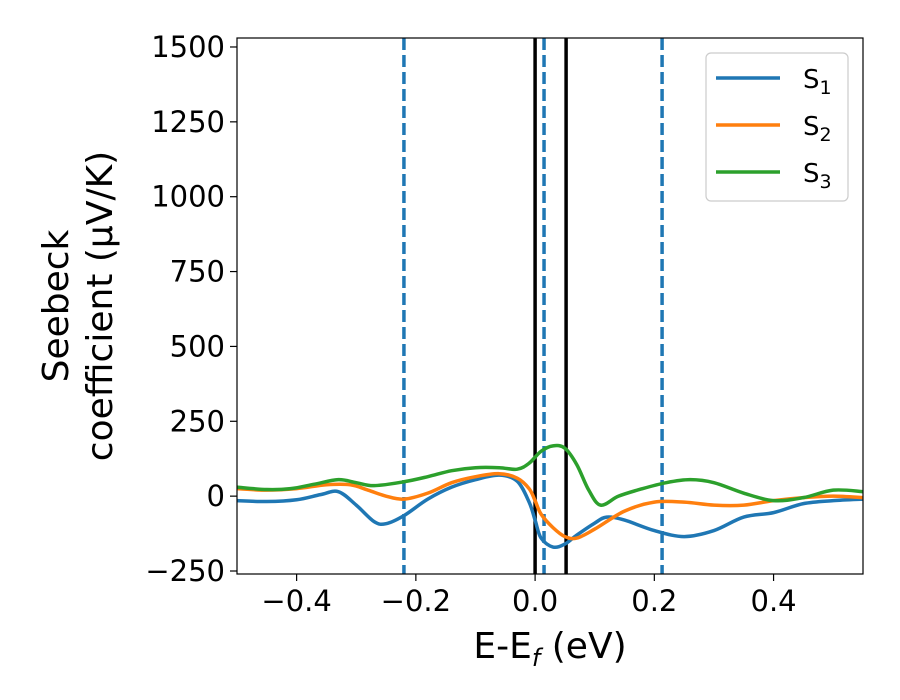 The image size is (900, 700). Describe the element at coordinates (654, 601) in the screenshot. I see `x-tick-label: 0.2` at that location.